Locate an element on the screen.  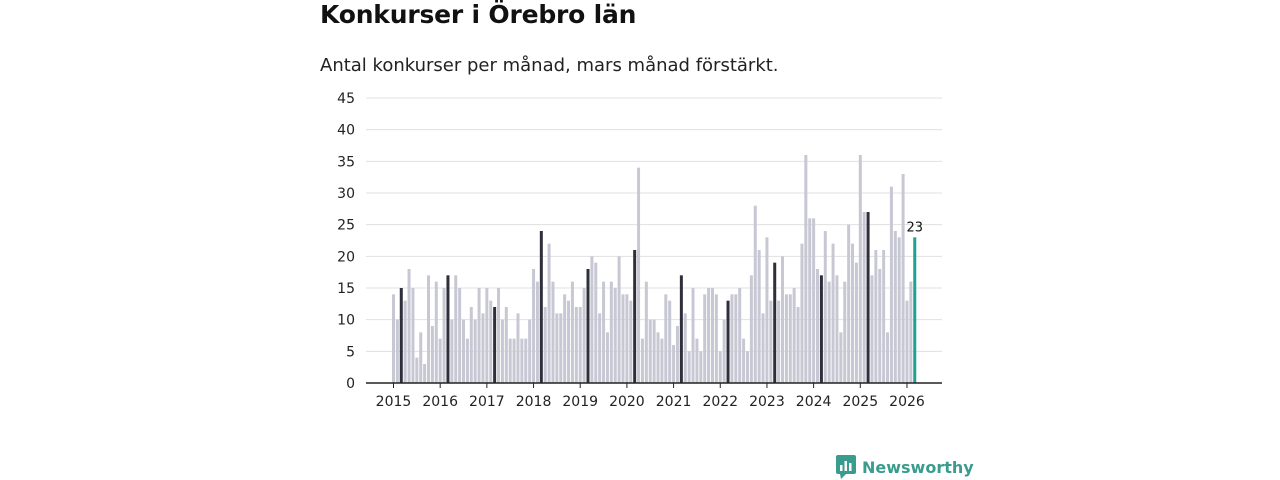
y-tick-label: 30 is located at coordinates (346, 194).